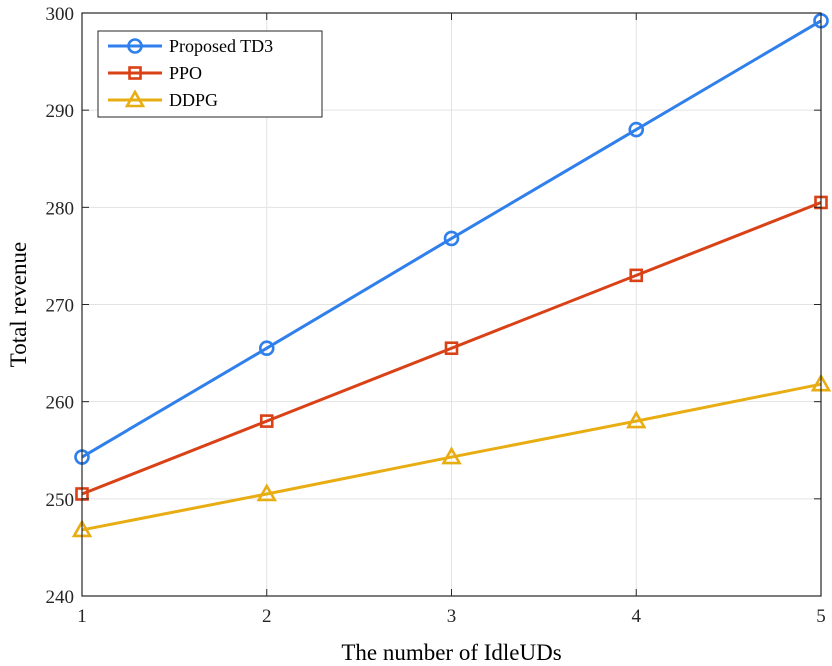 The width and height of the screenshot is (832, 666). Describe the element at coordinates (60, 500) in the screenshot. I see `y-tick-label: 250` at that location.